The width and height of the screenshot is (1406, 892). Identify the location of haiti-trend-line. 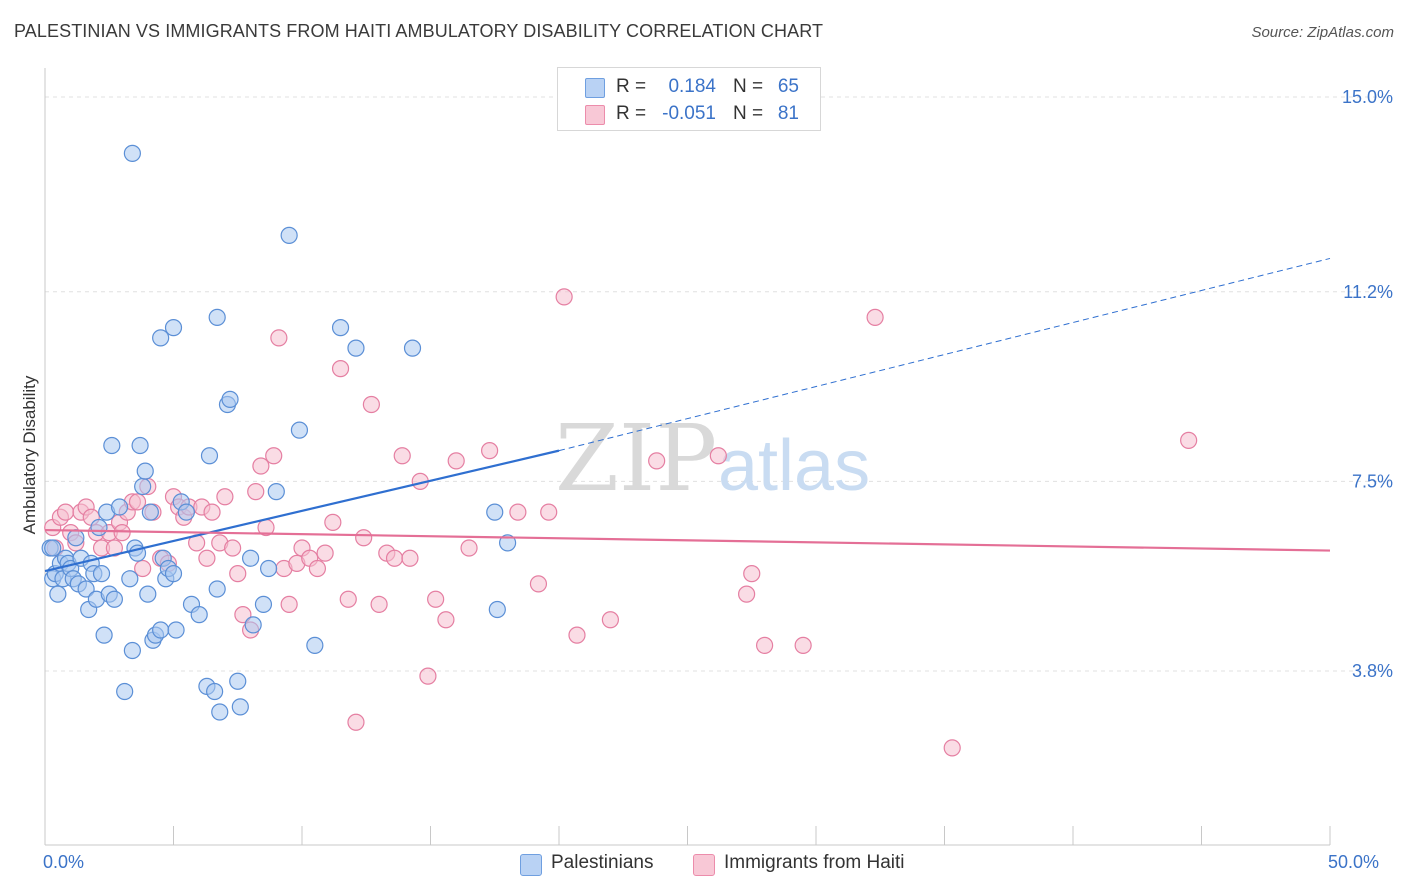
(687, 540).